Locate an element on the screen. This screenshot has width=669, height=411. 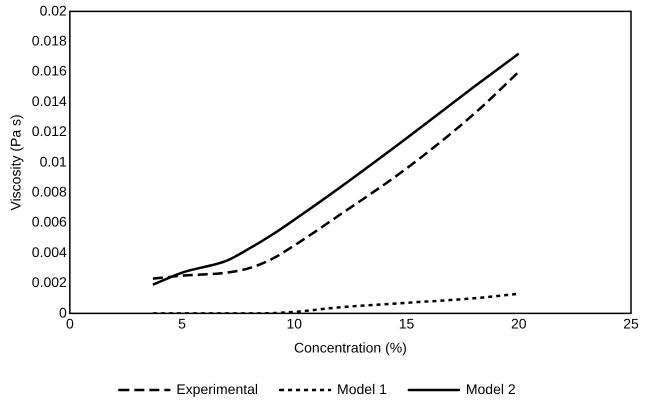
y-axis-title: Viscosity (Pa s) is located at coordinates (15, 162).